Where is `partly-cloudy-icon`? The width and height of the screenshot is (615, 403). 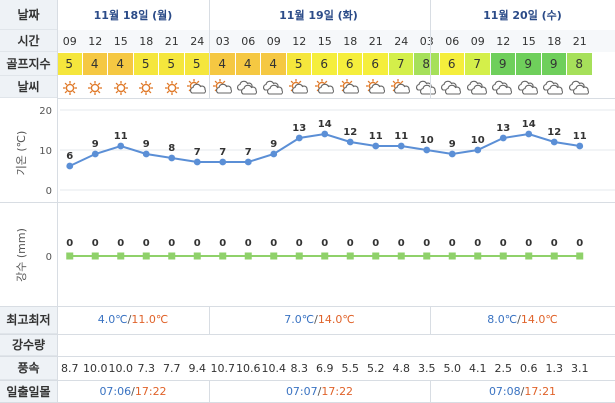
partly-cloudy-icon is located at coordinates (402, 87).